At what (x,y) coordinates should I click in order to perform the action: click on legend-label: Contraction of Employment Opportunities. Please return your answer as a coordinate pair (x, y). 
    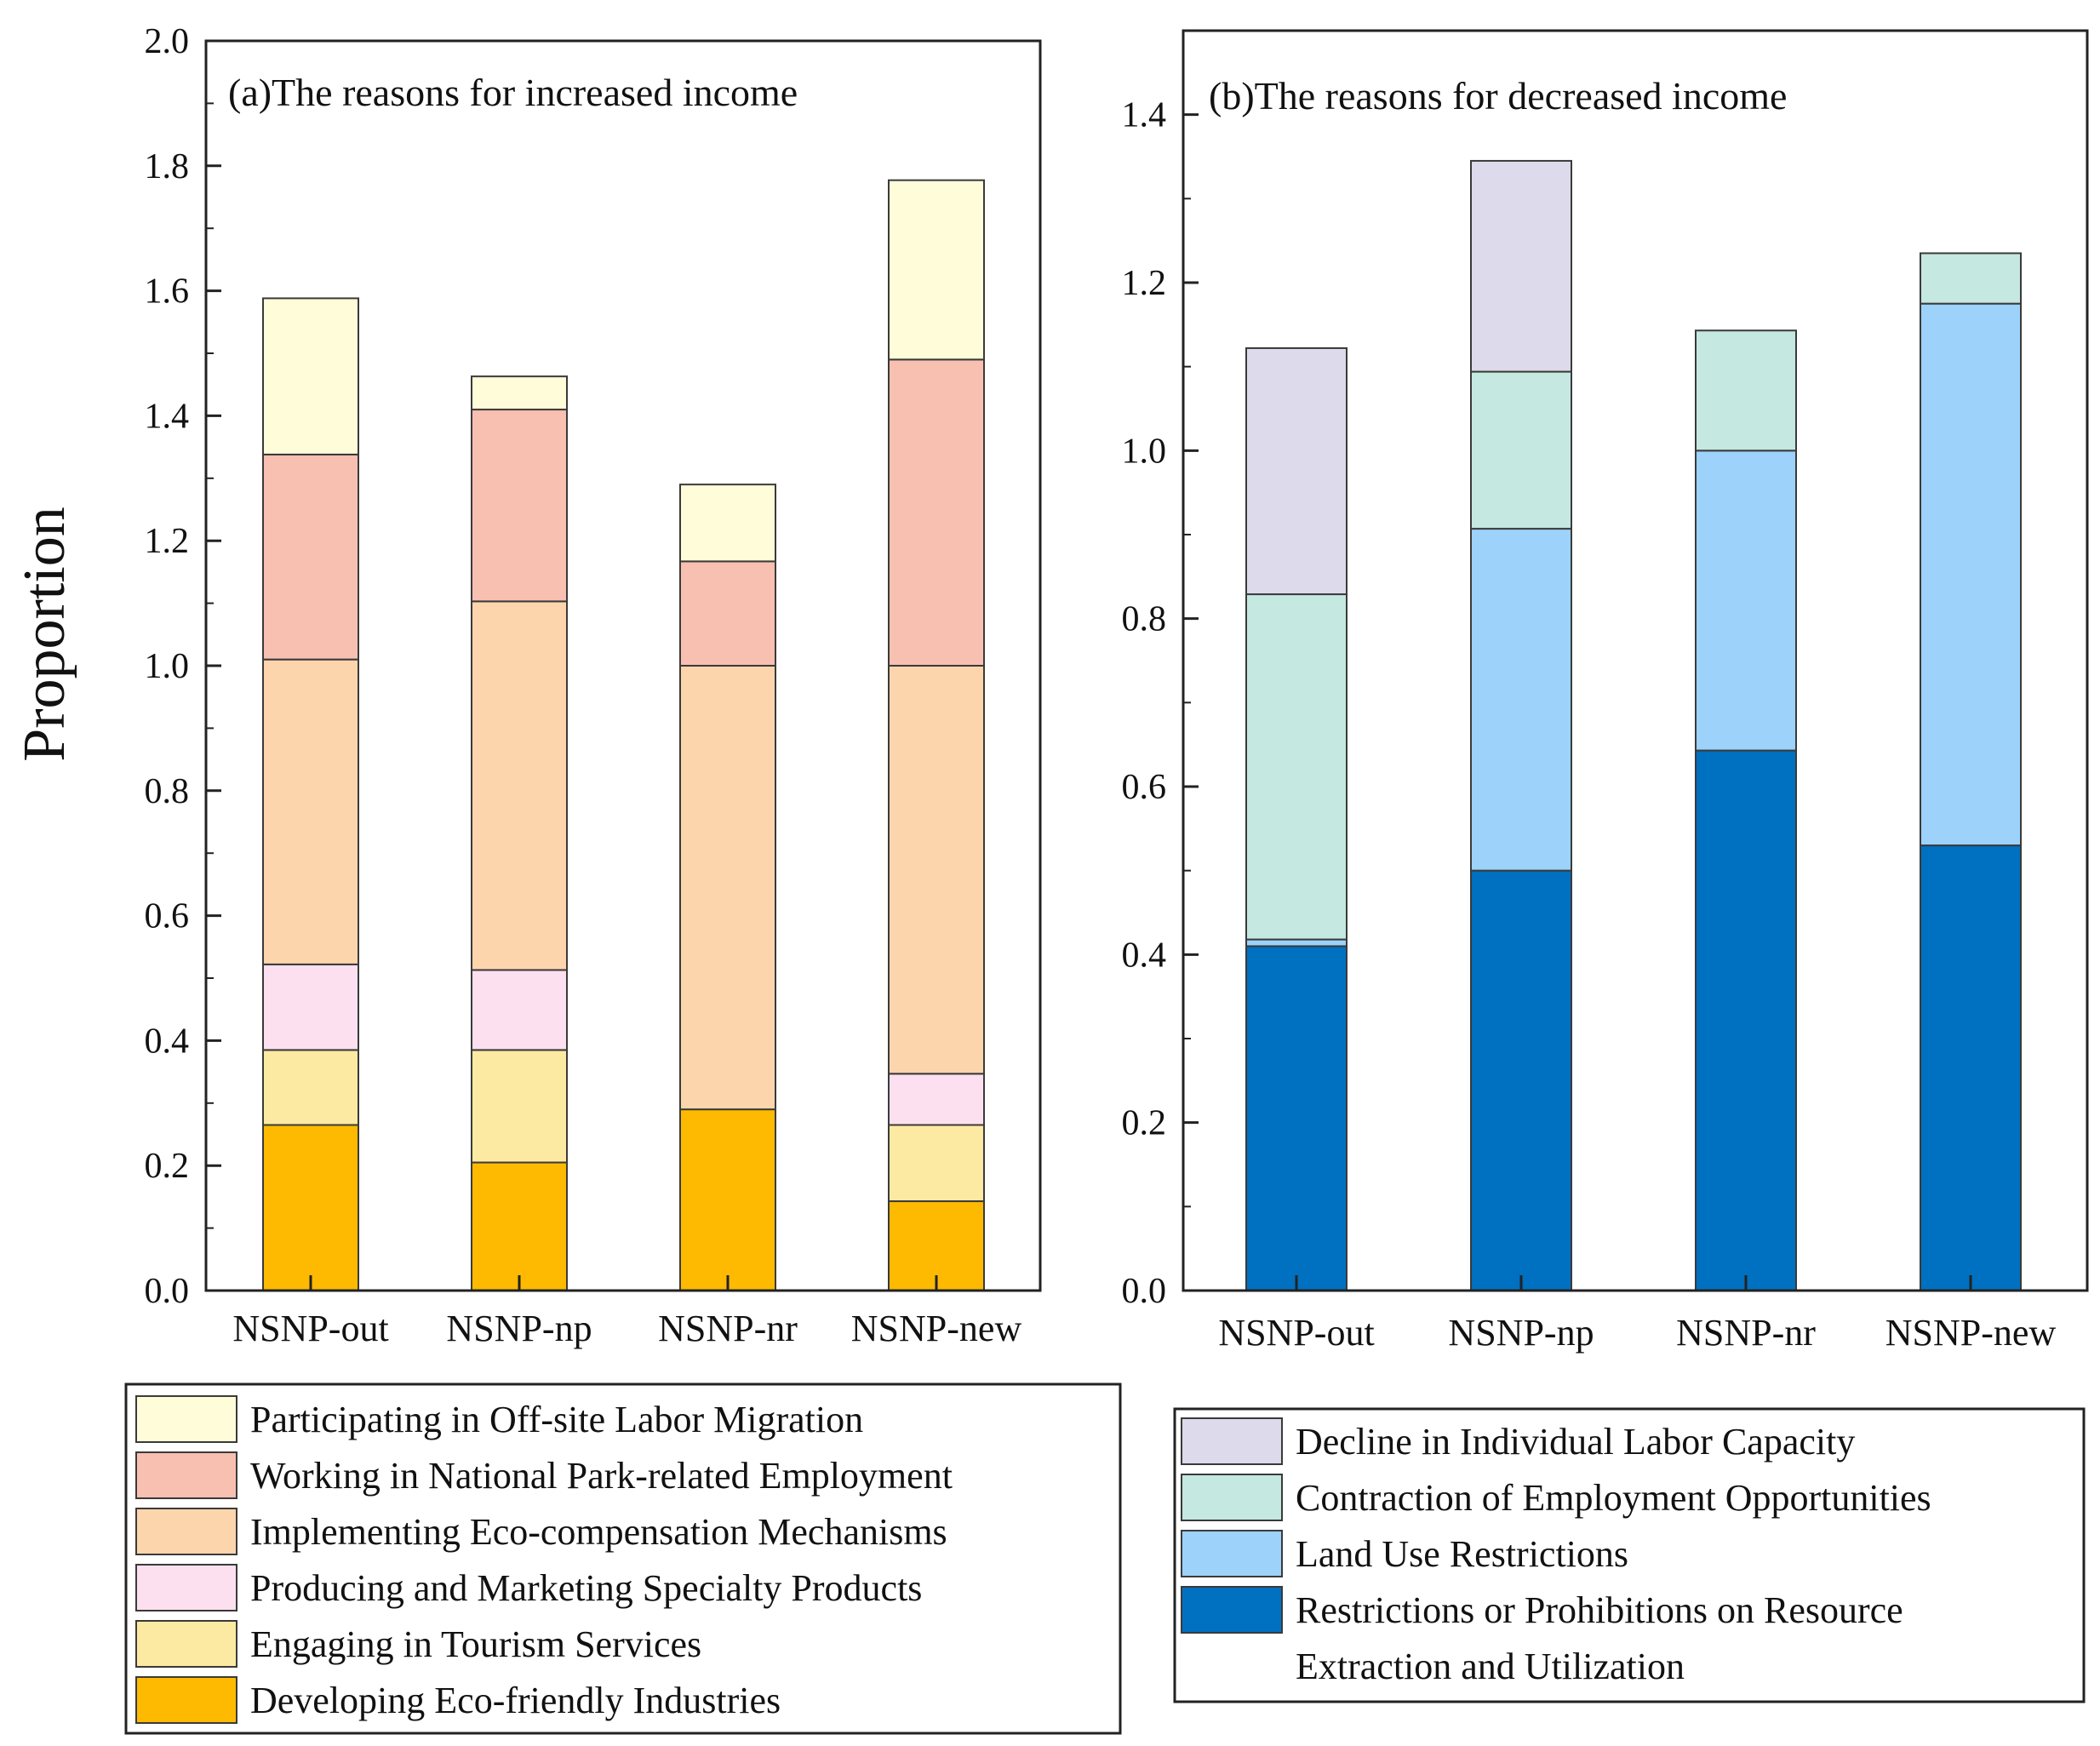
    Looking at the image, I should click on (1613, 1498).